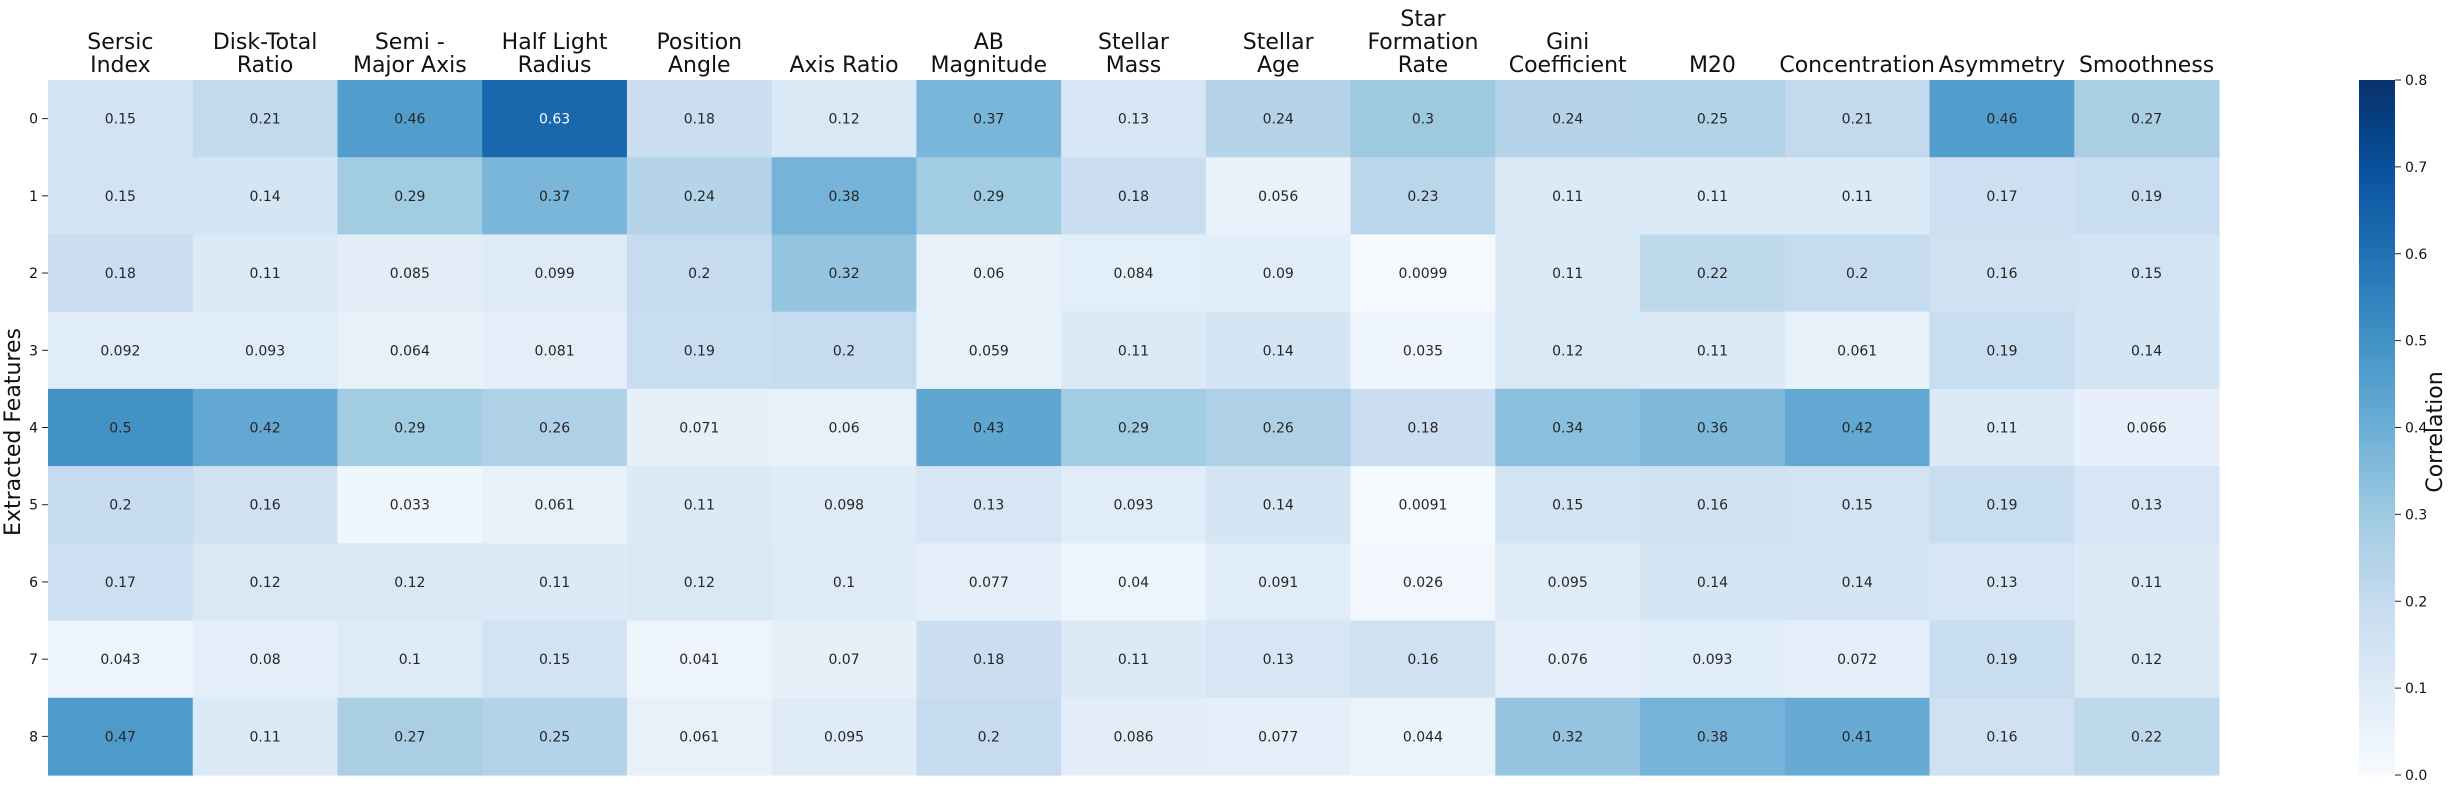 Image resolution: width=2456 pixels, height=796 pixels. What do you see at coordinates (1423, 583) in the screenshot?
I see `cell-value-label: 0.026` at bounding box center [1423, 583].